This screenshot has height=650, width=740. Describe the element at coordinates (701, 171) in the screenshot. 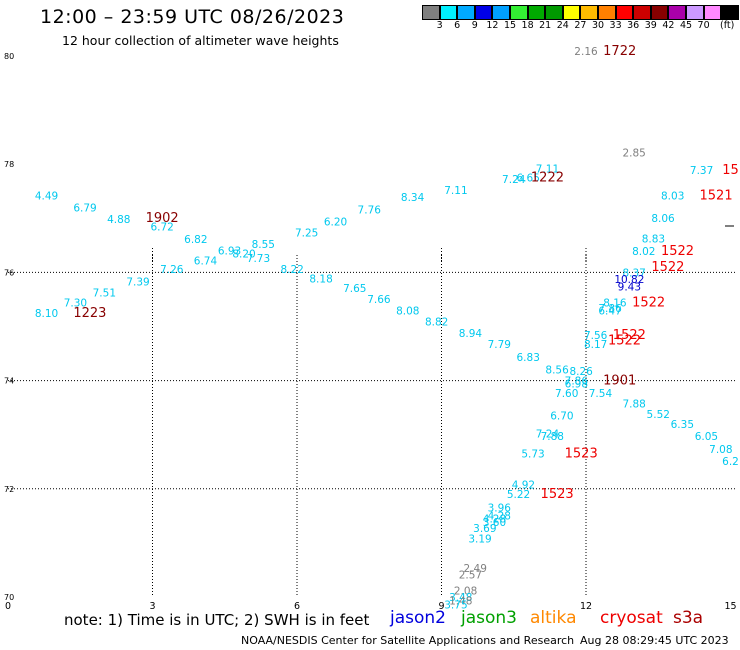

I see `wave-height-value: 7.37` at that location.